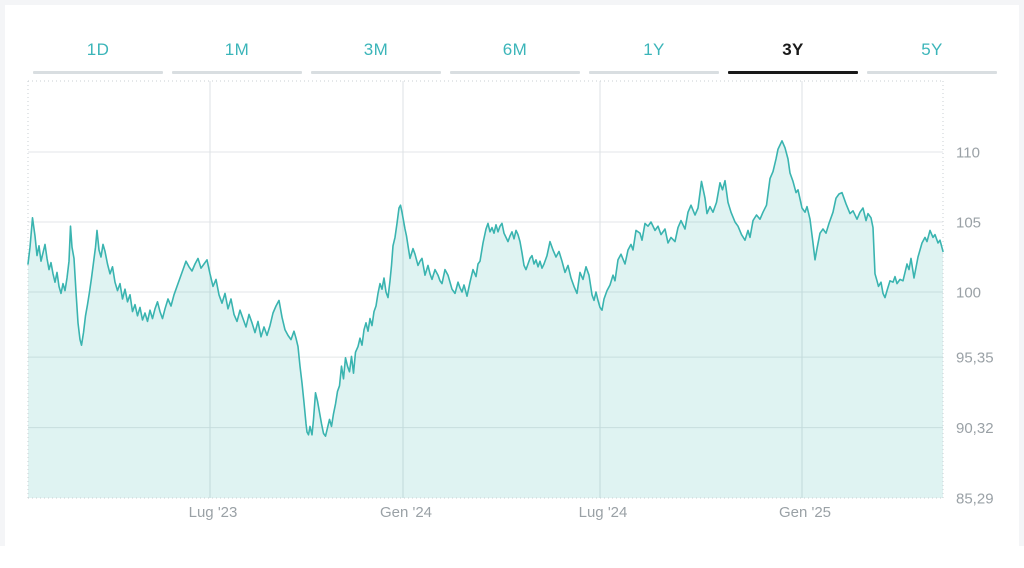 Image resolution: width=1024 pixels, height=568 pixels. What do you see at coordinates (515, 49) in the screenshot?
I see `tab-label: 6M` at bounding box center [515, 49].